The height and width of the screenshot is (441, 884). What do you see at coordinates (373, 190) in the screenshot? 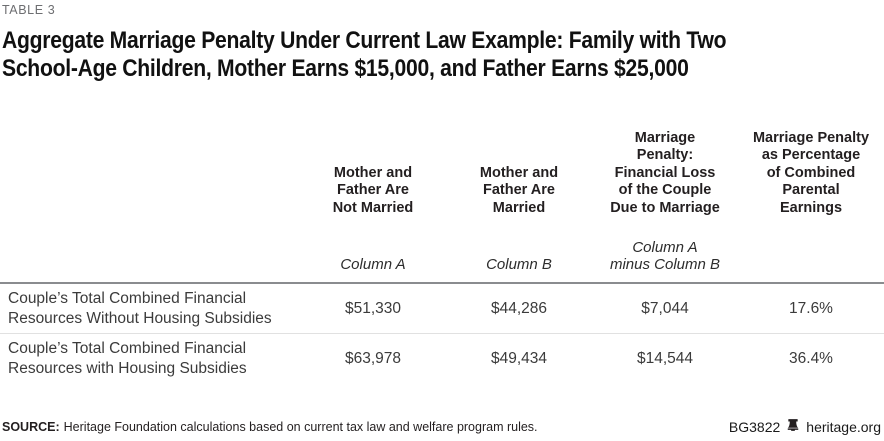
I see `col-header-not-married: Mother and Father Are Not Married` at bounding box center [373, 190].